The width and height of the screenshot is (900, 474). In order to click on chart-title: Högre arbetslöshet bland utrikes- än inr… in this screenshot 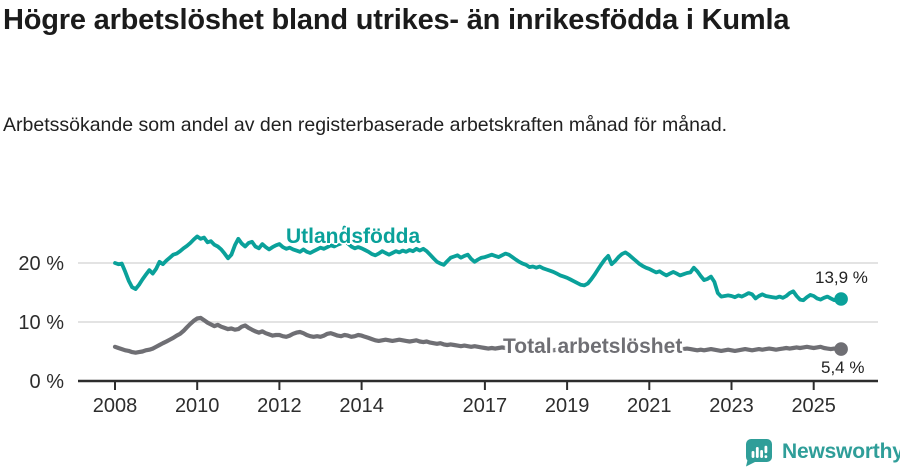, I will do `click(396, 20)`.